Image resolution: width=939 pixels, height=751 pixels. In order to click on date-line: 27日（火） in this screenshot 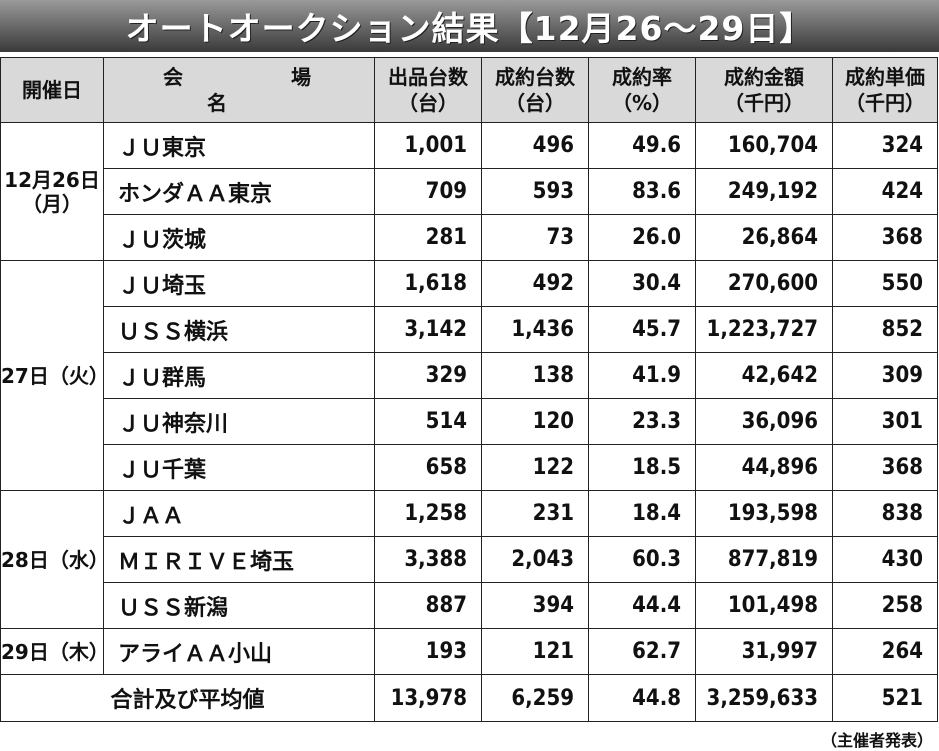, I will do `click(55, 375)`.